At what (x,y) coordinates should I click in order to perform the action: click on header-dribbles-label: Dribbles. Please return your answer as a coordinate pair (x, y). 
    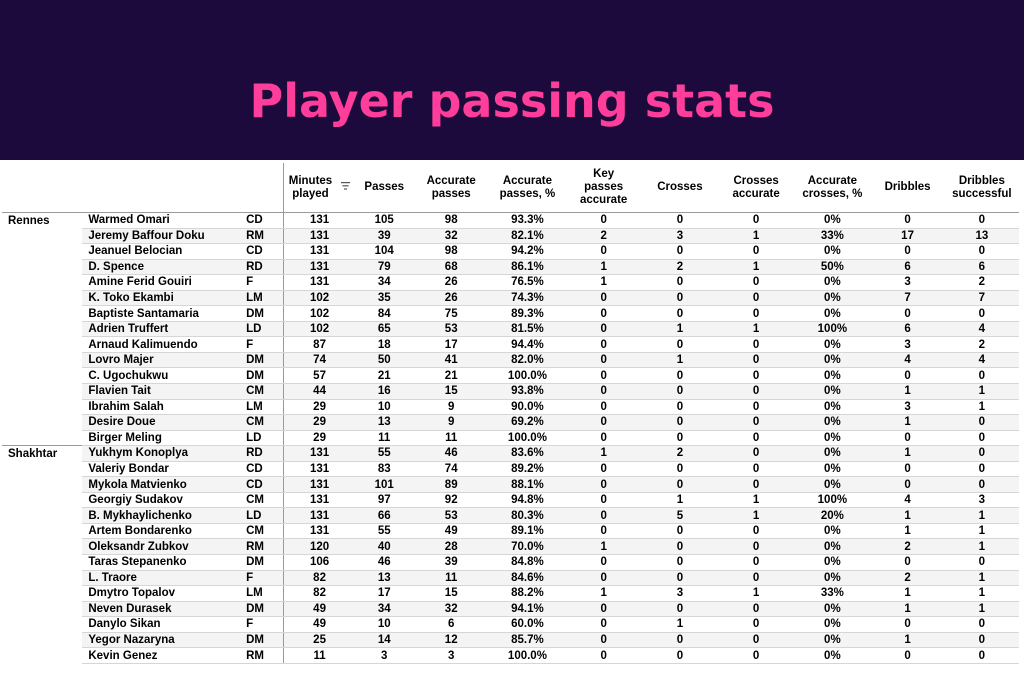
    Looking at the image, I should click on (907, 187).